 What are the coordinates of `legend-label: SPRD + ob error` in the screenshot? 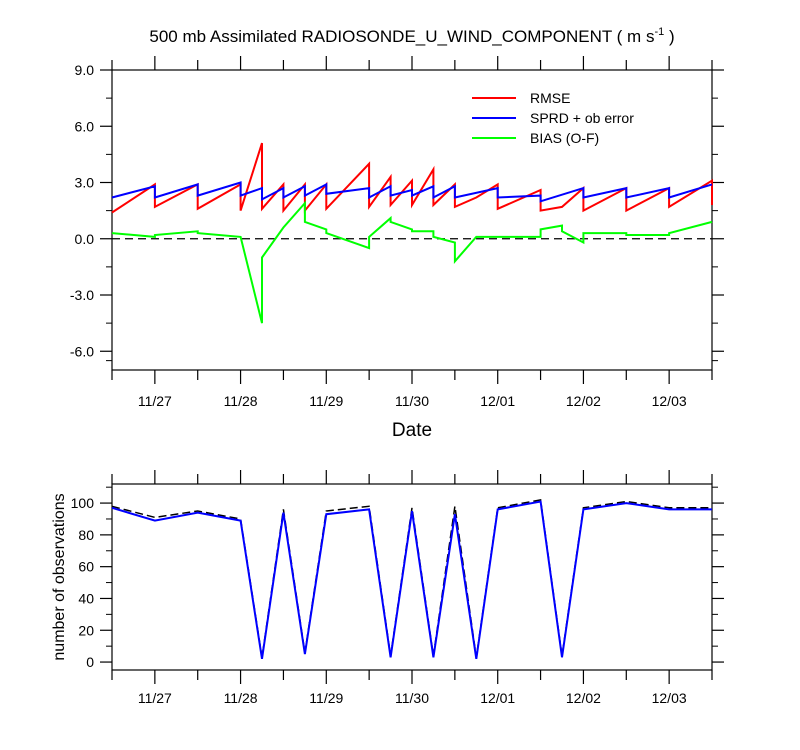 It's located at (582, 118).